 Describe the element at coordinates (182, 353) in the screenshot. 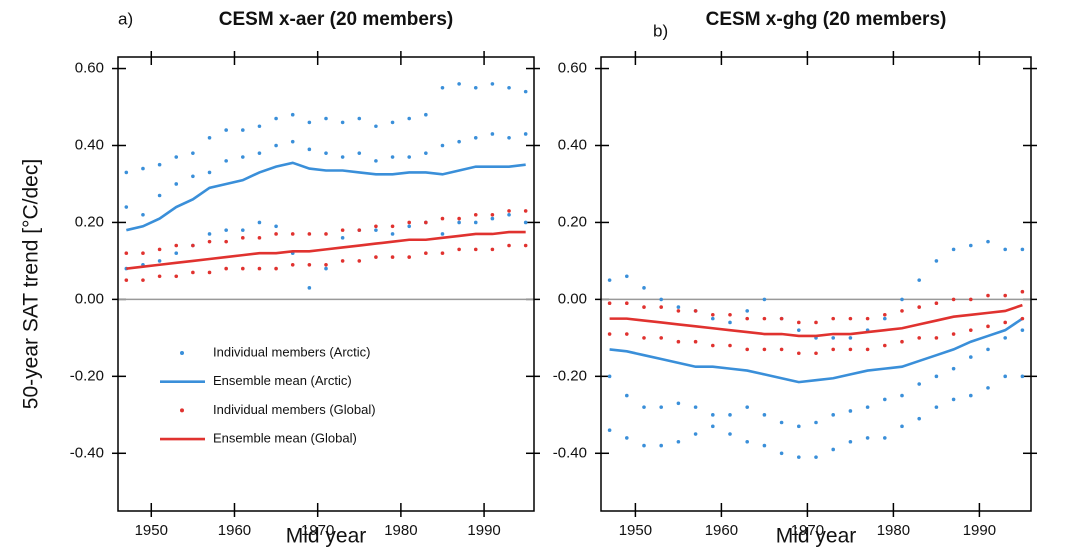

I see `legend-marker` at that location.